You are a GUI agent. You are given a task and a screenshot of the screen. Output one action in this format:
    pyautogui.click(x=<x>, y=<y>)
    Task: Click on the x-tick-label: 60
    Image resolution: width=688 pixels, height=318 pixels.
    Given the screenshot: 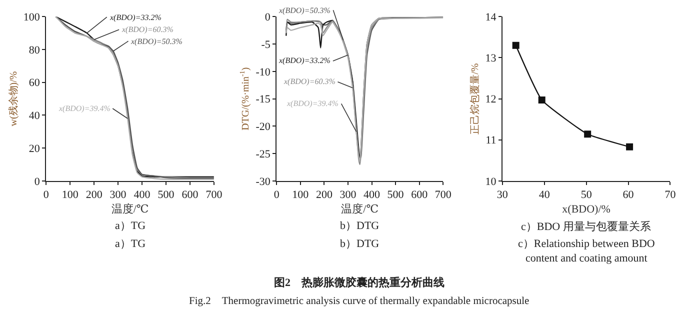 What is the action you would take?
    pyautogui.click(x=628, y=195)
    